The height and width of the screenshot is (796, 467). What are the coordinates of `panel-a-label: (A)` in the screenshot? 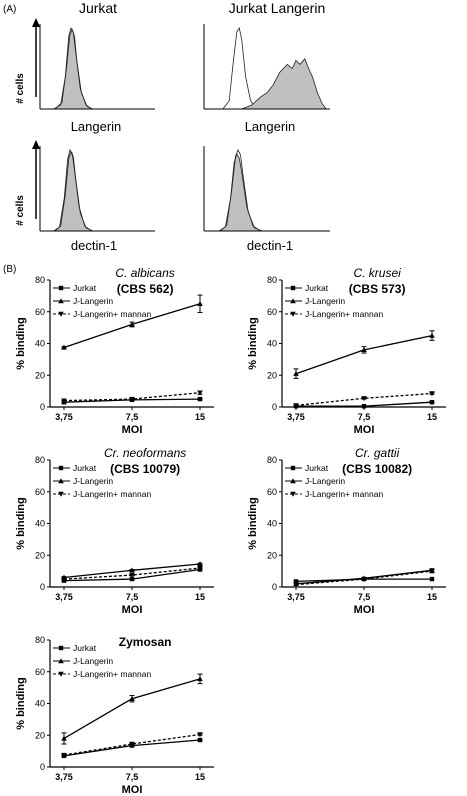 It's located at (9, 9).